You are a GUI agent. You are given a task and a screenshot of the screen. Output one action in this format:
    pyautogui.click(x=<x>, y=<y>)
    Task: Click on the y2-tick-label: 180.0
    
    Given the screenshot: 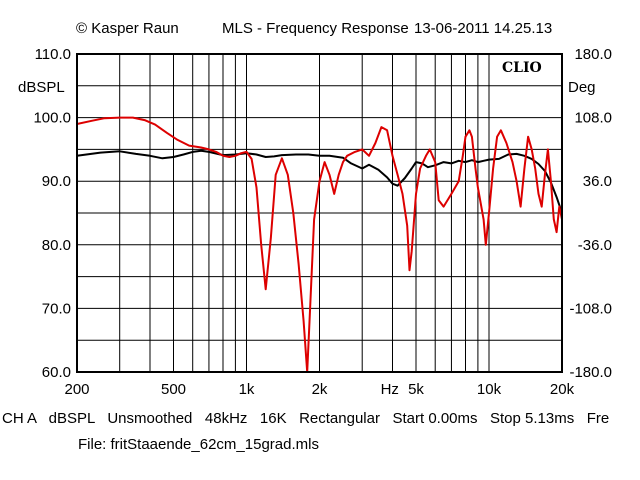 What is the action you would take?
    pyautogui.click(x=593, y=54)
    